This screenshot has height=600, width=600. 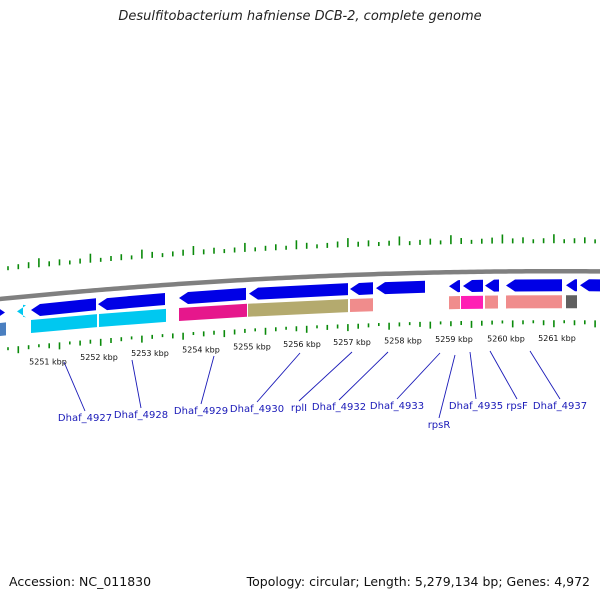 I want to click on gc-skew-outer-track, so click(x=301, y=252).